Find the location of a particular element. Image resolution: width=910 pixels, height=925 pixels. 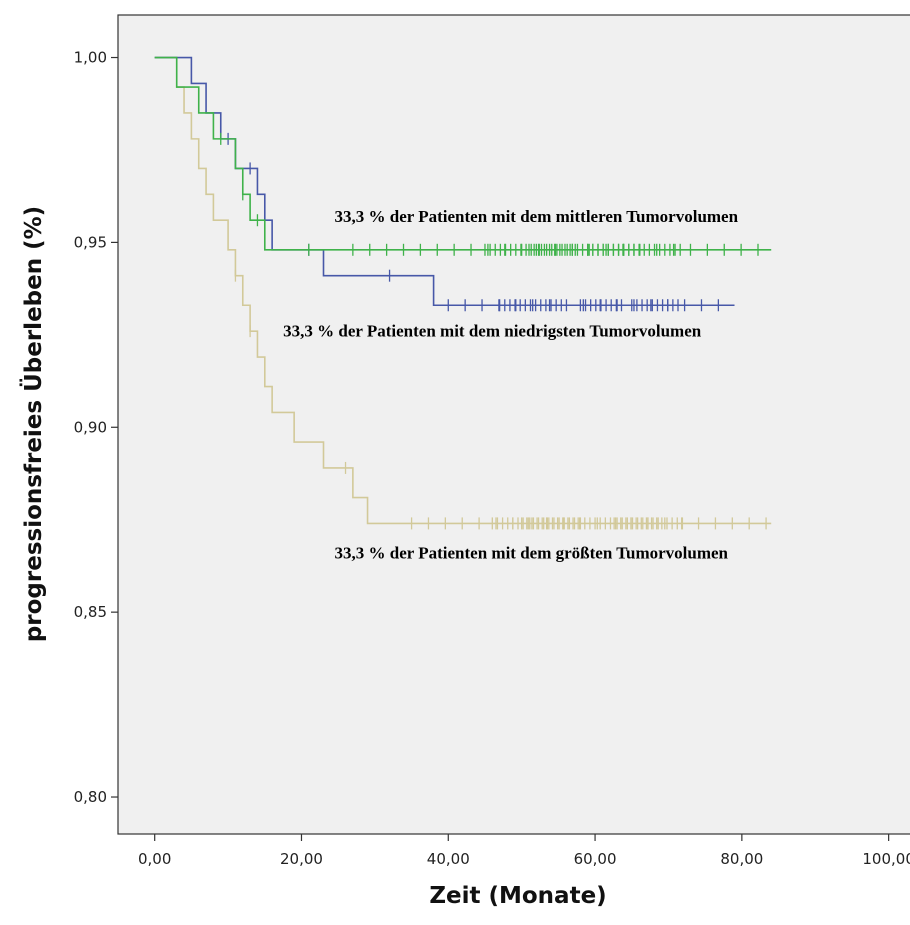

x-axis: 0,00 20,00 40,00 60,00 80,00 100,00 is located at coordinates (524, 851).